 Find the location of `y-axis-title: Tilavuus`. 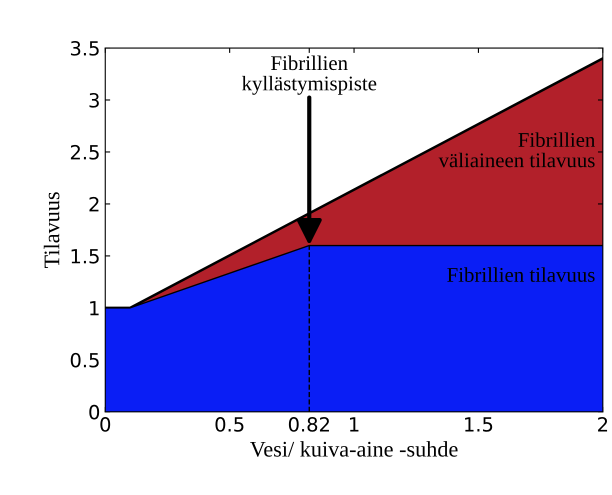

y-axis-title: Tilavuus is located at coordinates (52, 230).